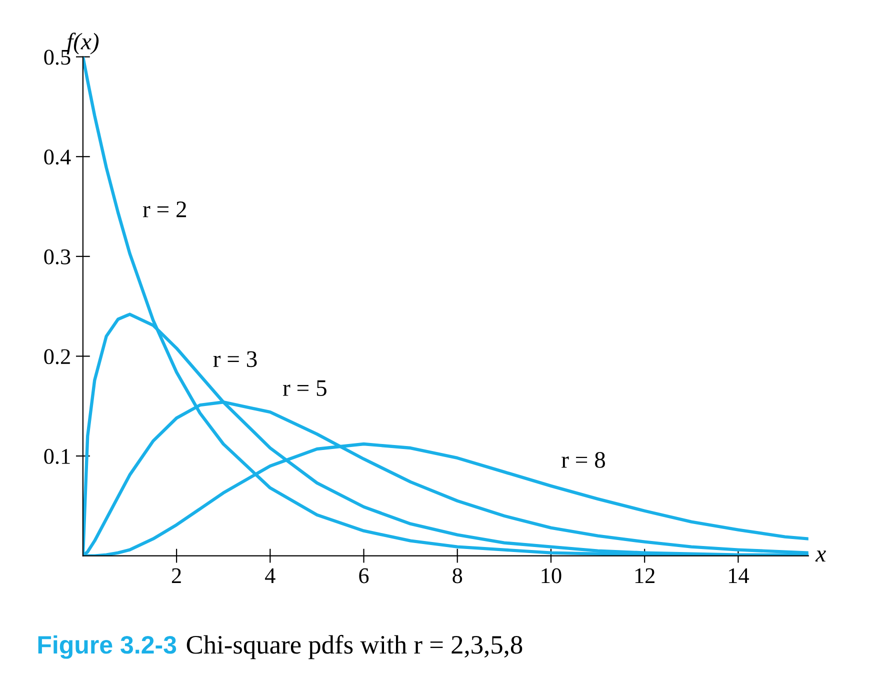  What do you see at coordinates (457, 576) in the screenshot?
I see `x-tick-label: 8` at bounding box center [457, 576].